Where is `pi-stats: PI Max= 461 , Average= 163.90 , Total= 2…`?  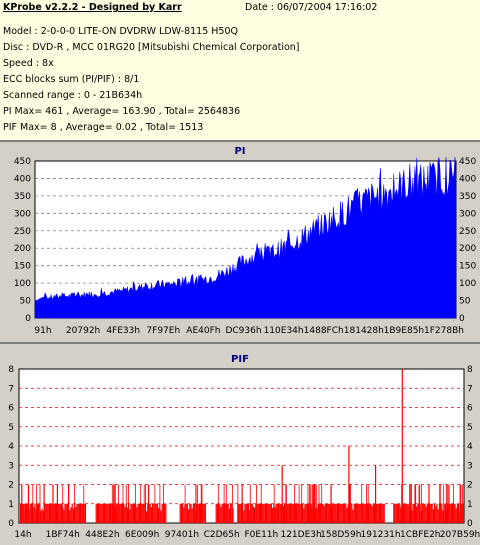 pi-stats: PI Max= 461 , Average= 163.90 , Total= 2… is located at coordinates (122, 111).